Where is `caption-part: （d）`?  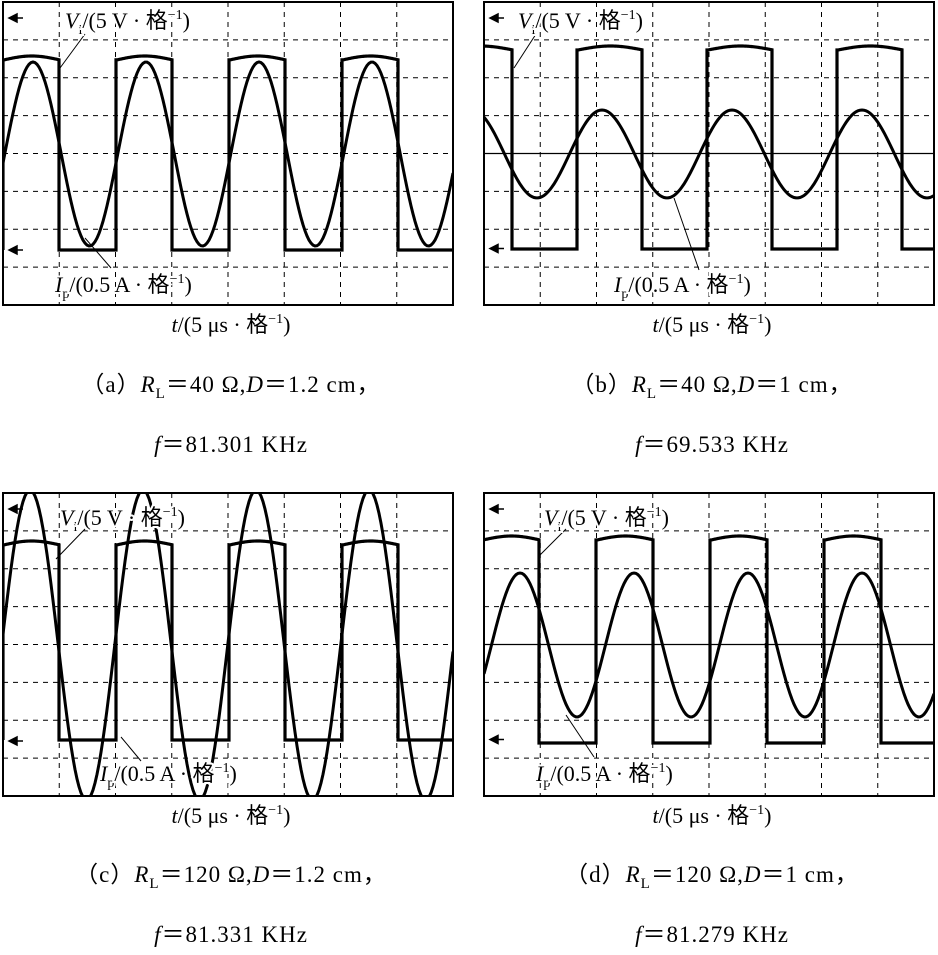
caption-part: （d） is located at coordinates (595, 874).